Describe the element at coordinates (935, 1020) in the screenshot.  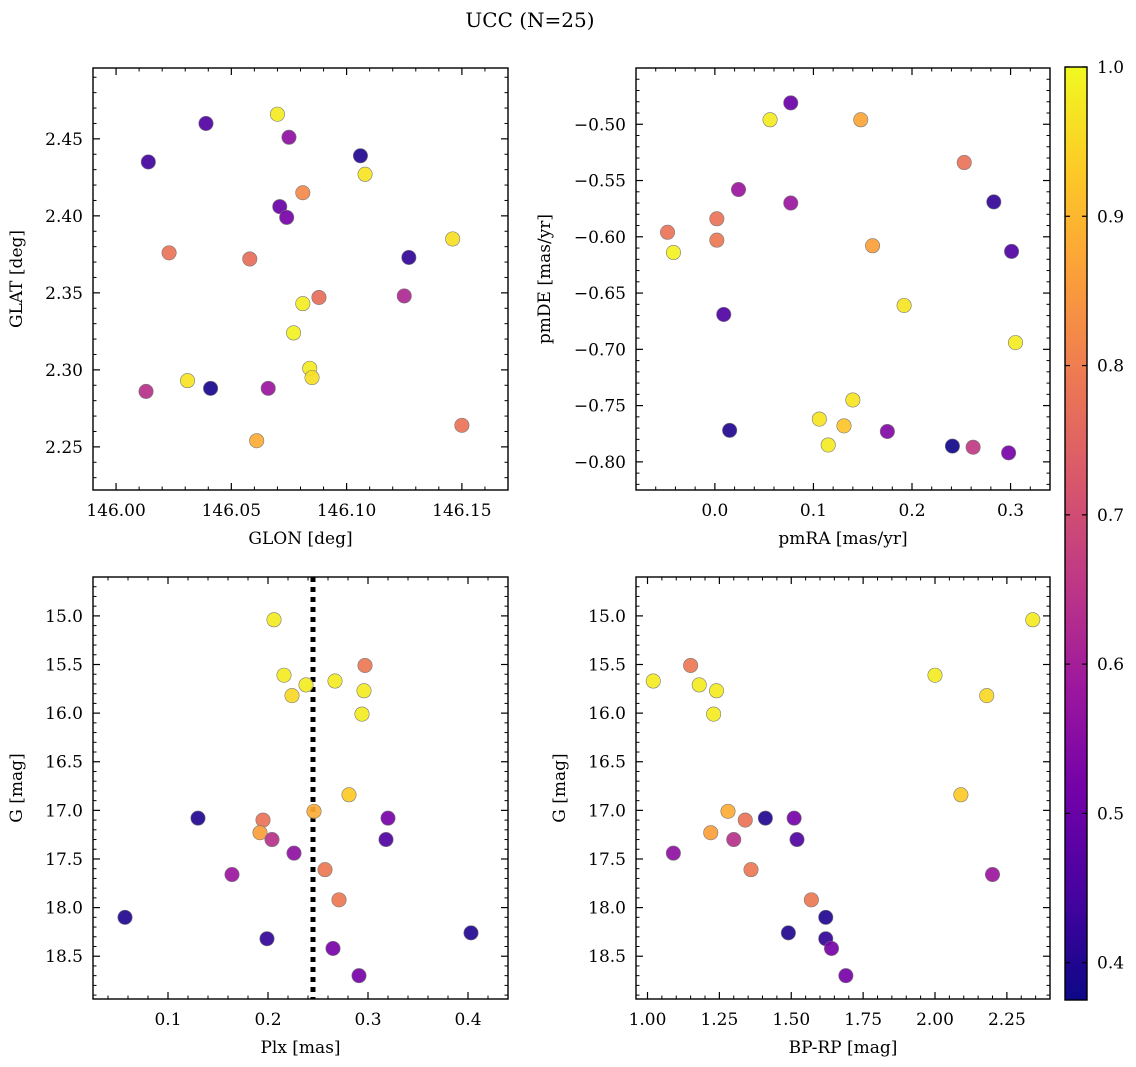
I see `x-tick-label: 2.00` at that location.